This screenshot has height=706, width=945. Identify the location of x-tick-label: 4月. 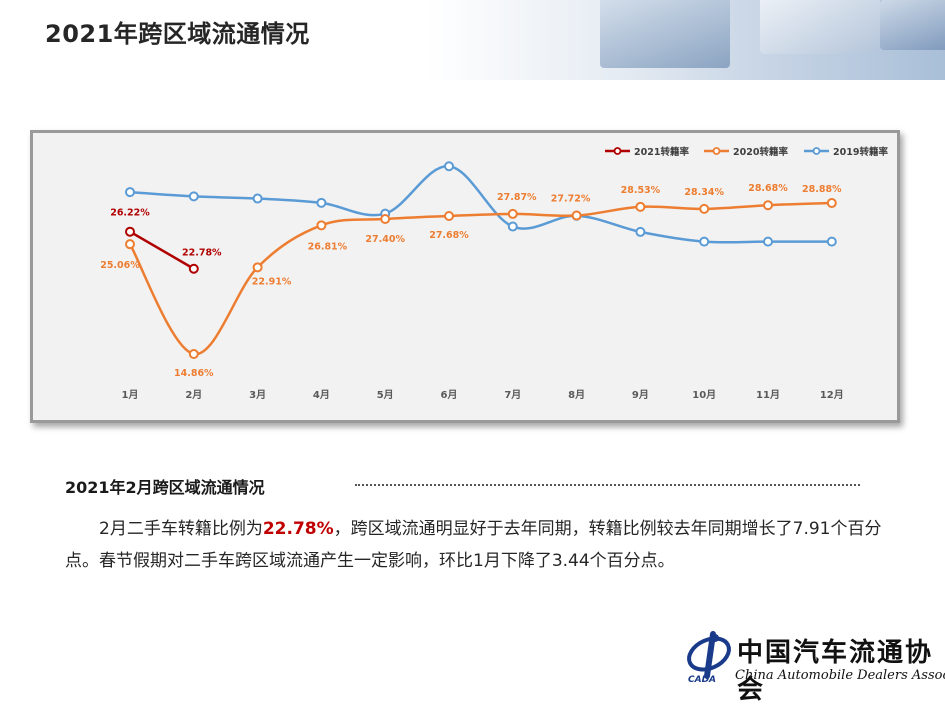
(321, 395).